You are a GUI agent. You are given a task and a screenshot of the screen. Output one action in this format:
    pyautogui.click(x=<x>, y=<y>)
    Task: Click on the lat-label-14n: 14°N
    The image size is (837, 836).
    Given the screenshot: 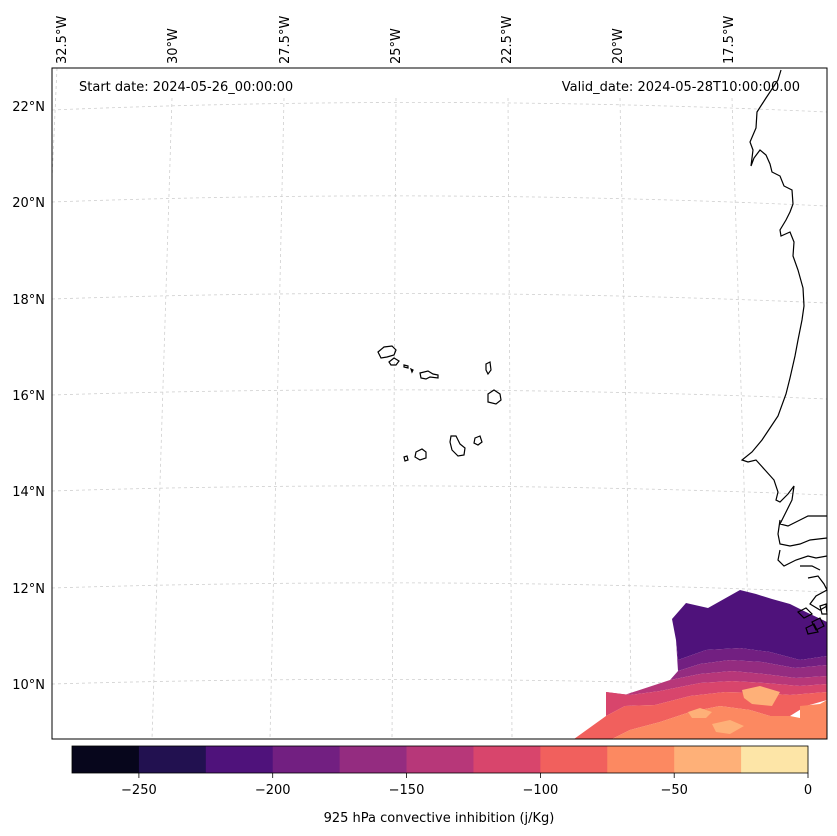 What is the action you would take?
    pyautogui.click(x=28, y=492)
    